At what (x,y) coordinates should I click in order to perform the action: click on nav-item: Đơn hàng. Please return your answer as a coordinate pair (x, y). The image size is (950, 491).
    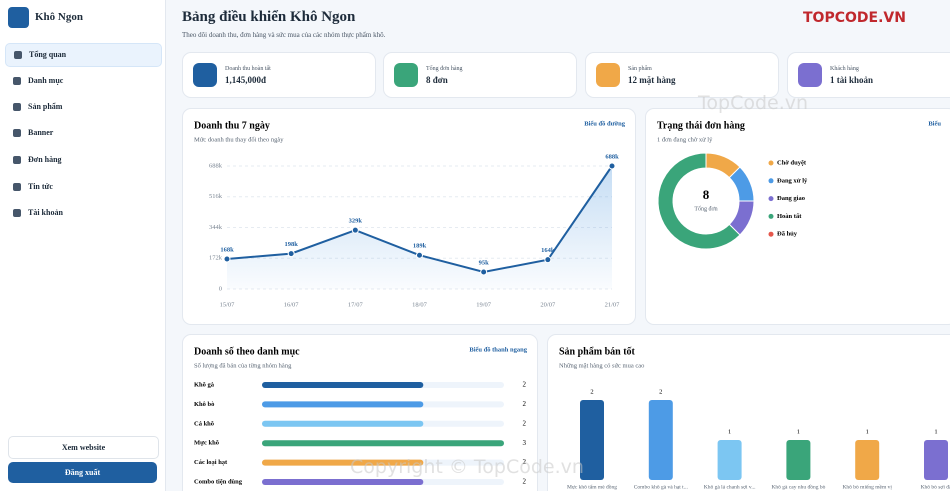
    Looking at the image, I should click on (82, 160).